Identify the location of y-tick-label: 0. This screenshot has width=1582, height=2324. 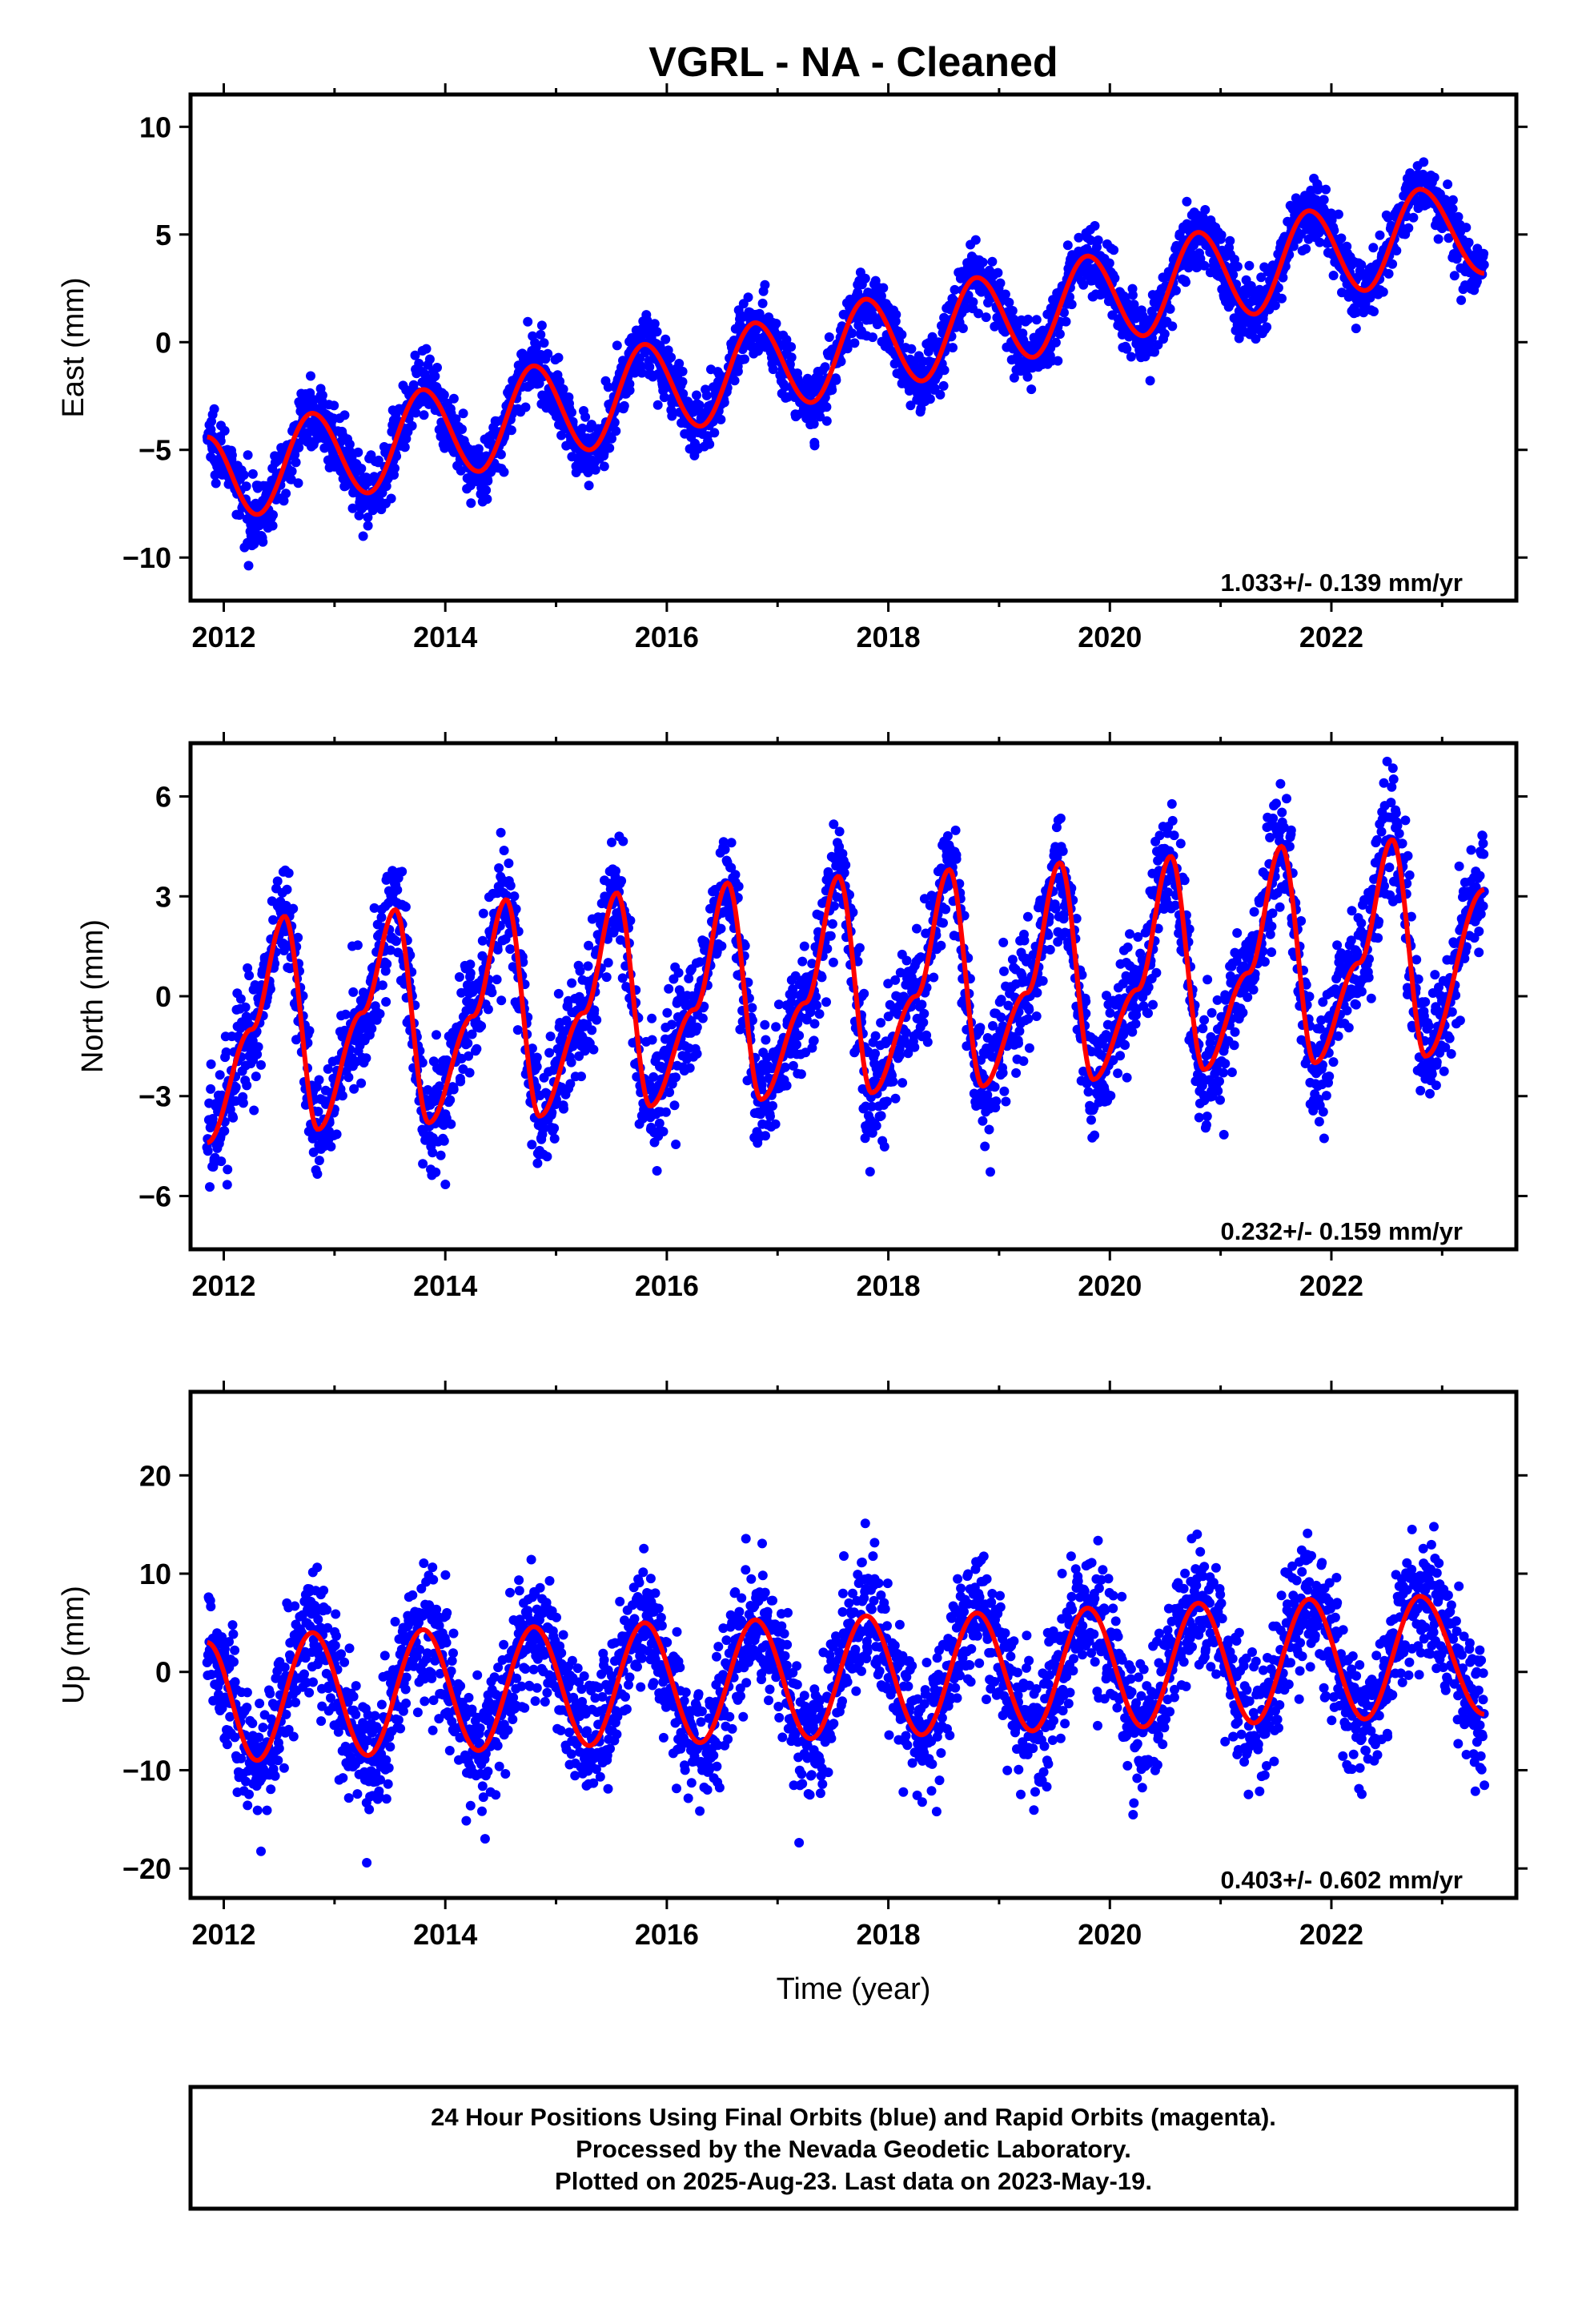
(163, 342).